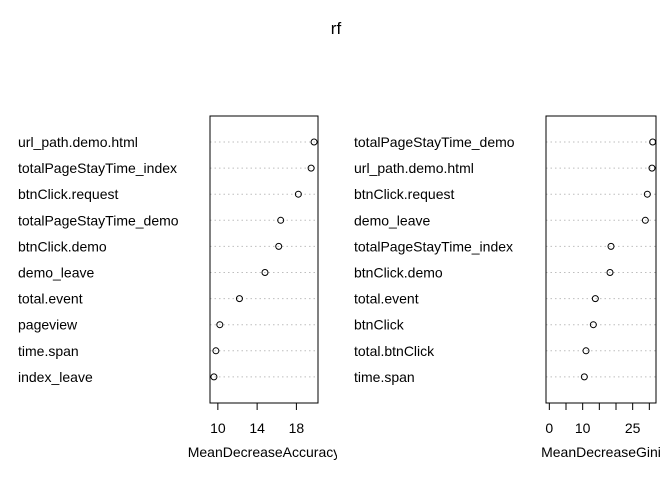  Describe the element at coordinates (433, 246) in the screenshot. I see `gini-row-label: totalPageStayTime_index` at that location.